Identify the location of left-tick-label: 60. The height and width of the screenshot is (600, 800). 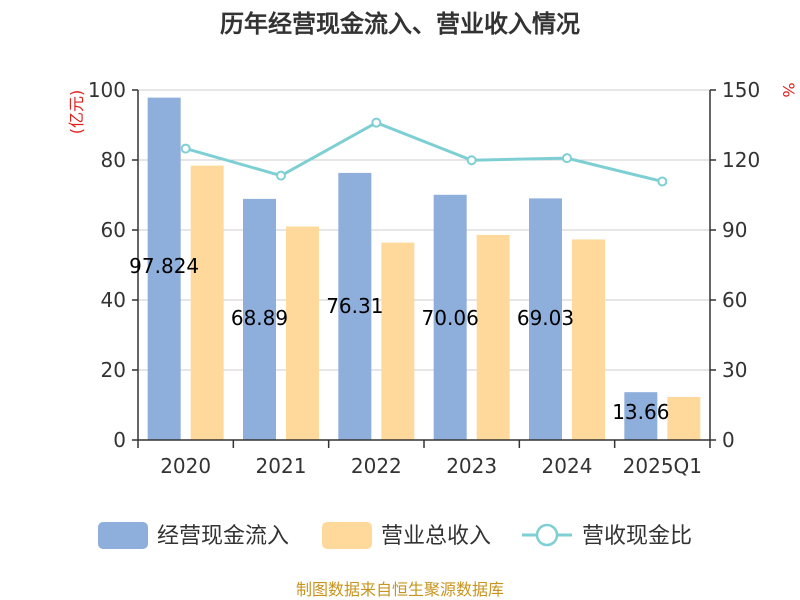
(113, 230).